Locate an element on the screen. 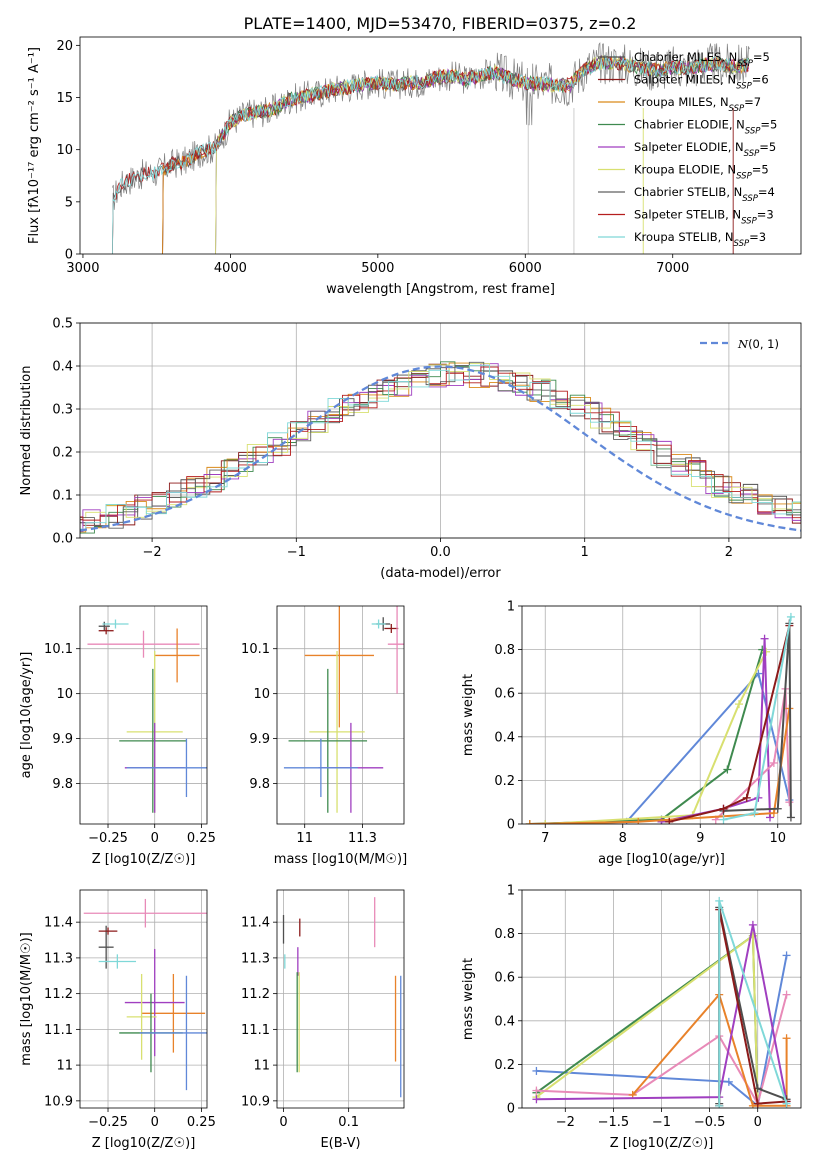  y-axis-label: mass weight is located at coordinates (468, 999).